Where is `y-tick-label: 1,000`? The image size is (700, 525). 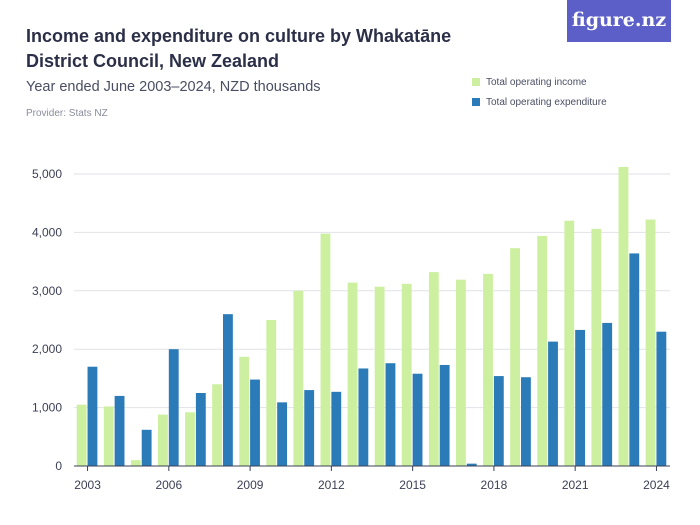
y-tick-label: 1,000 is located at coordinates (47, 408).